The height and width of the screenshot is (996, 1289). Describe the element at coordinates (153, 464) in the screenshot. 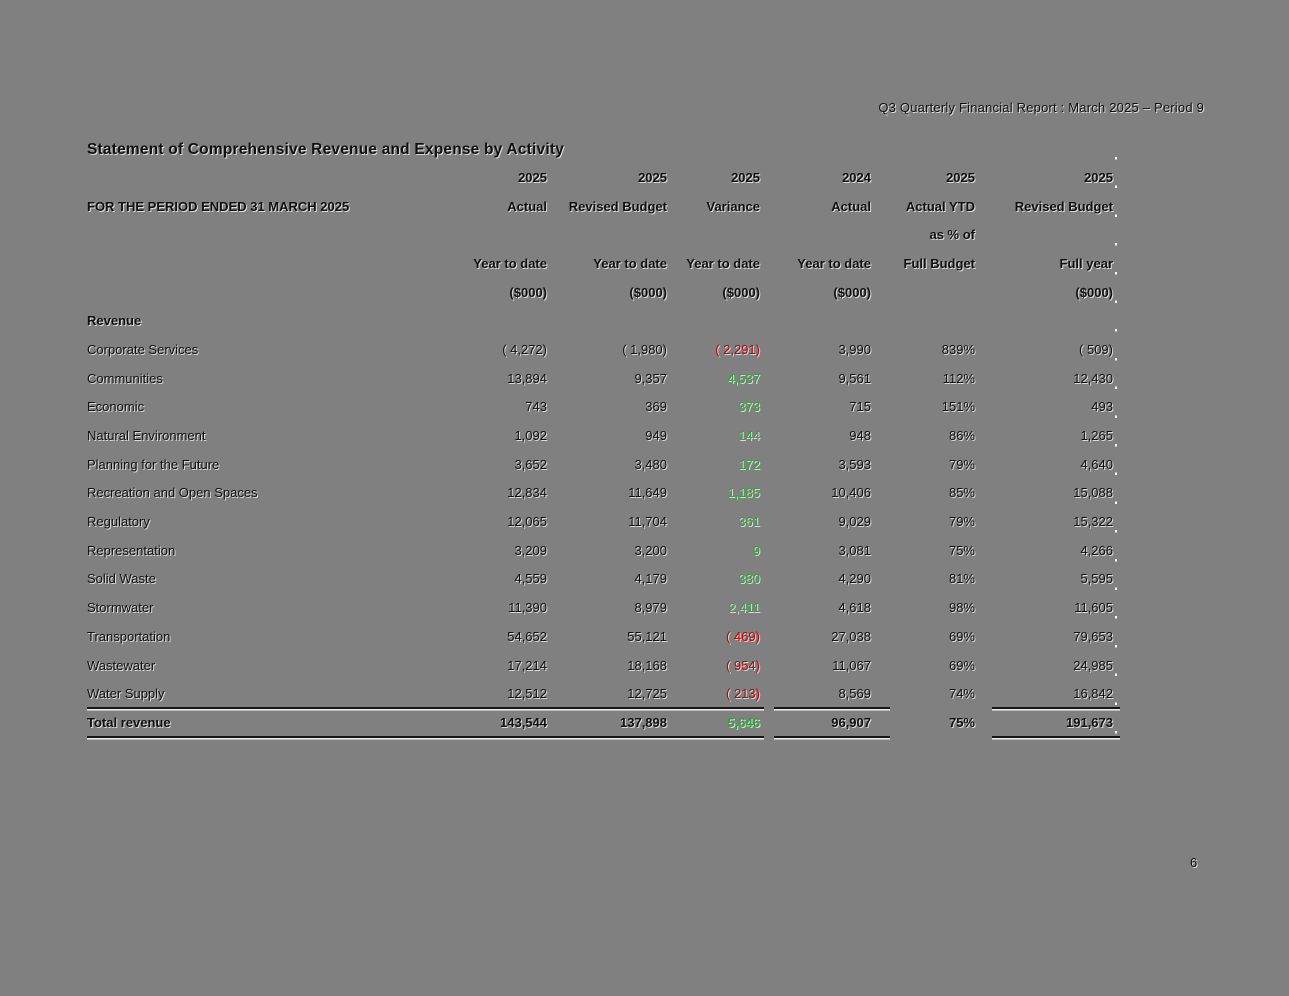

I see `activity-label: Planning for the Future` at that location.